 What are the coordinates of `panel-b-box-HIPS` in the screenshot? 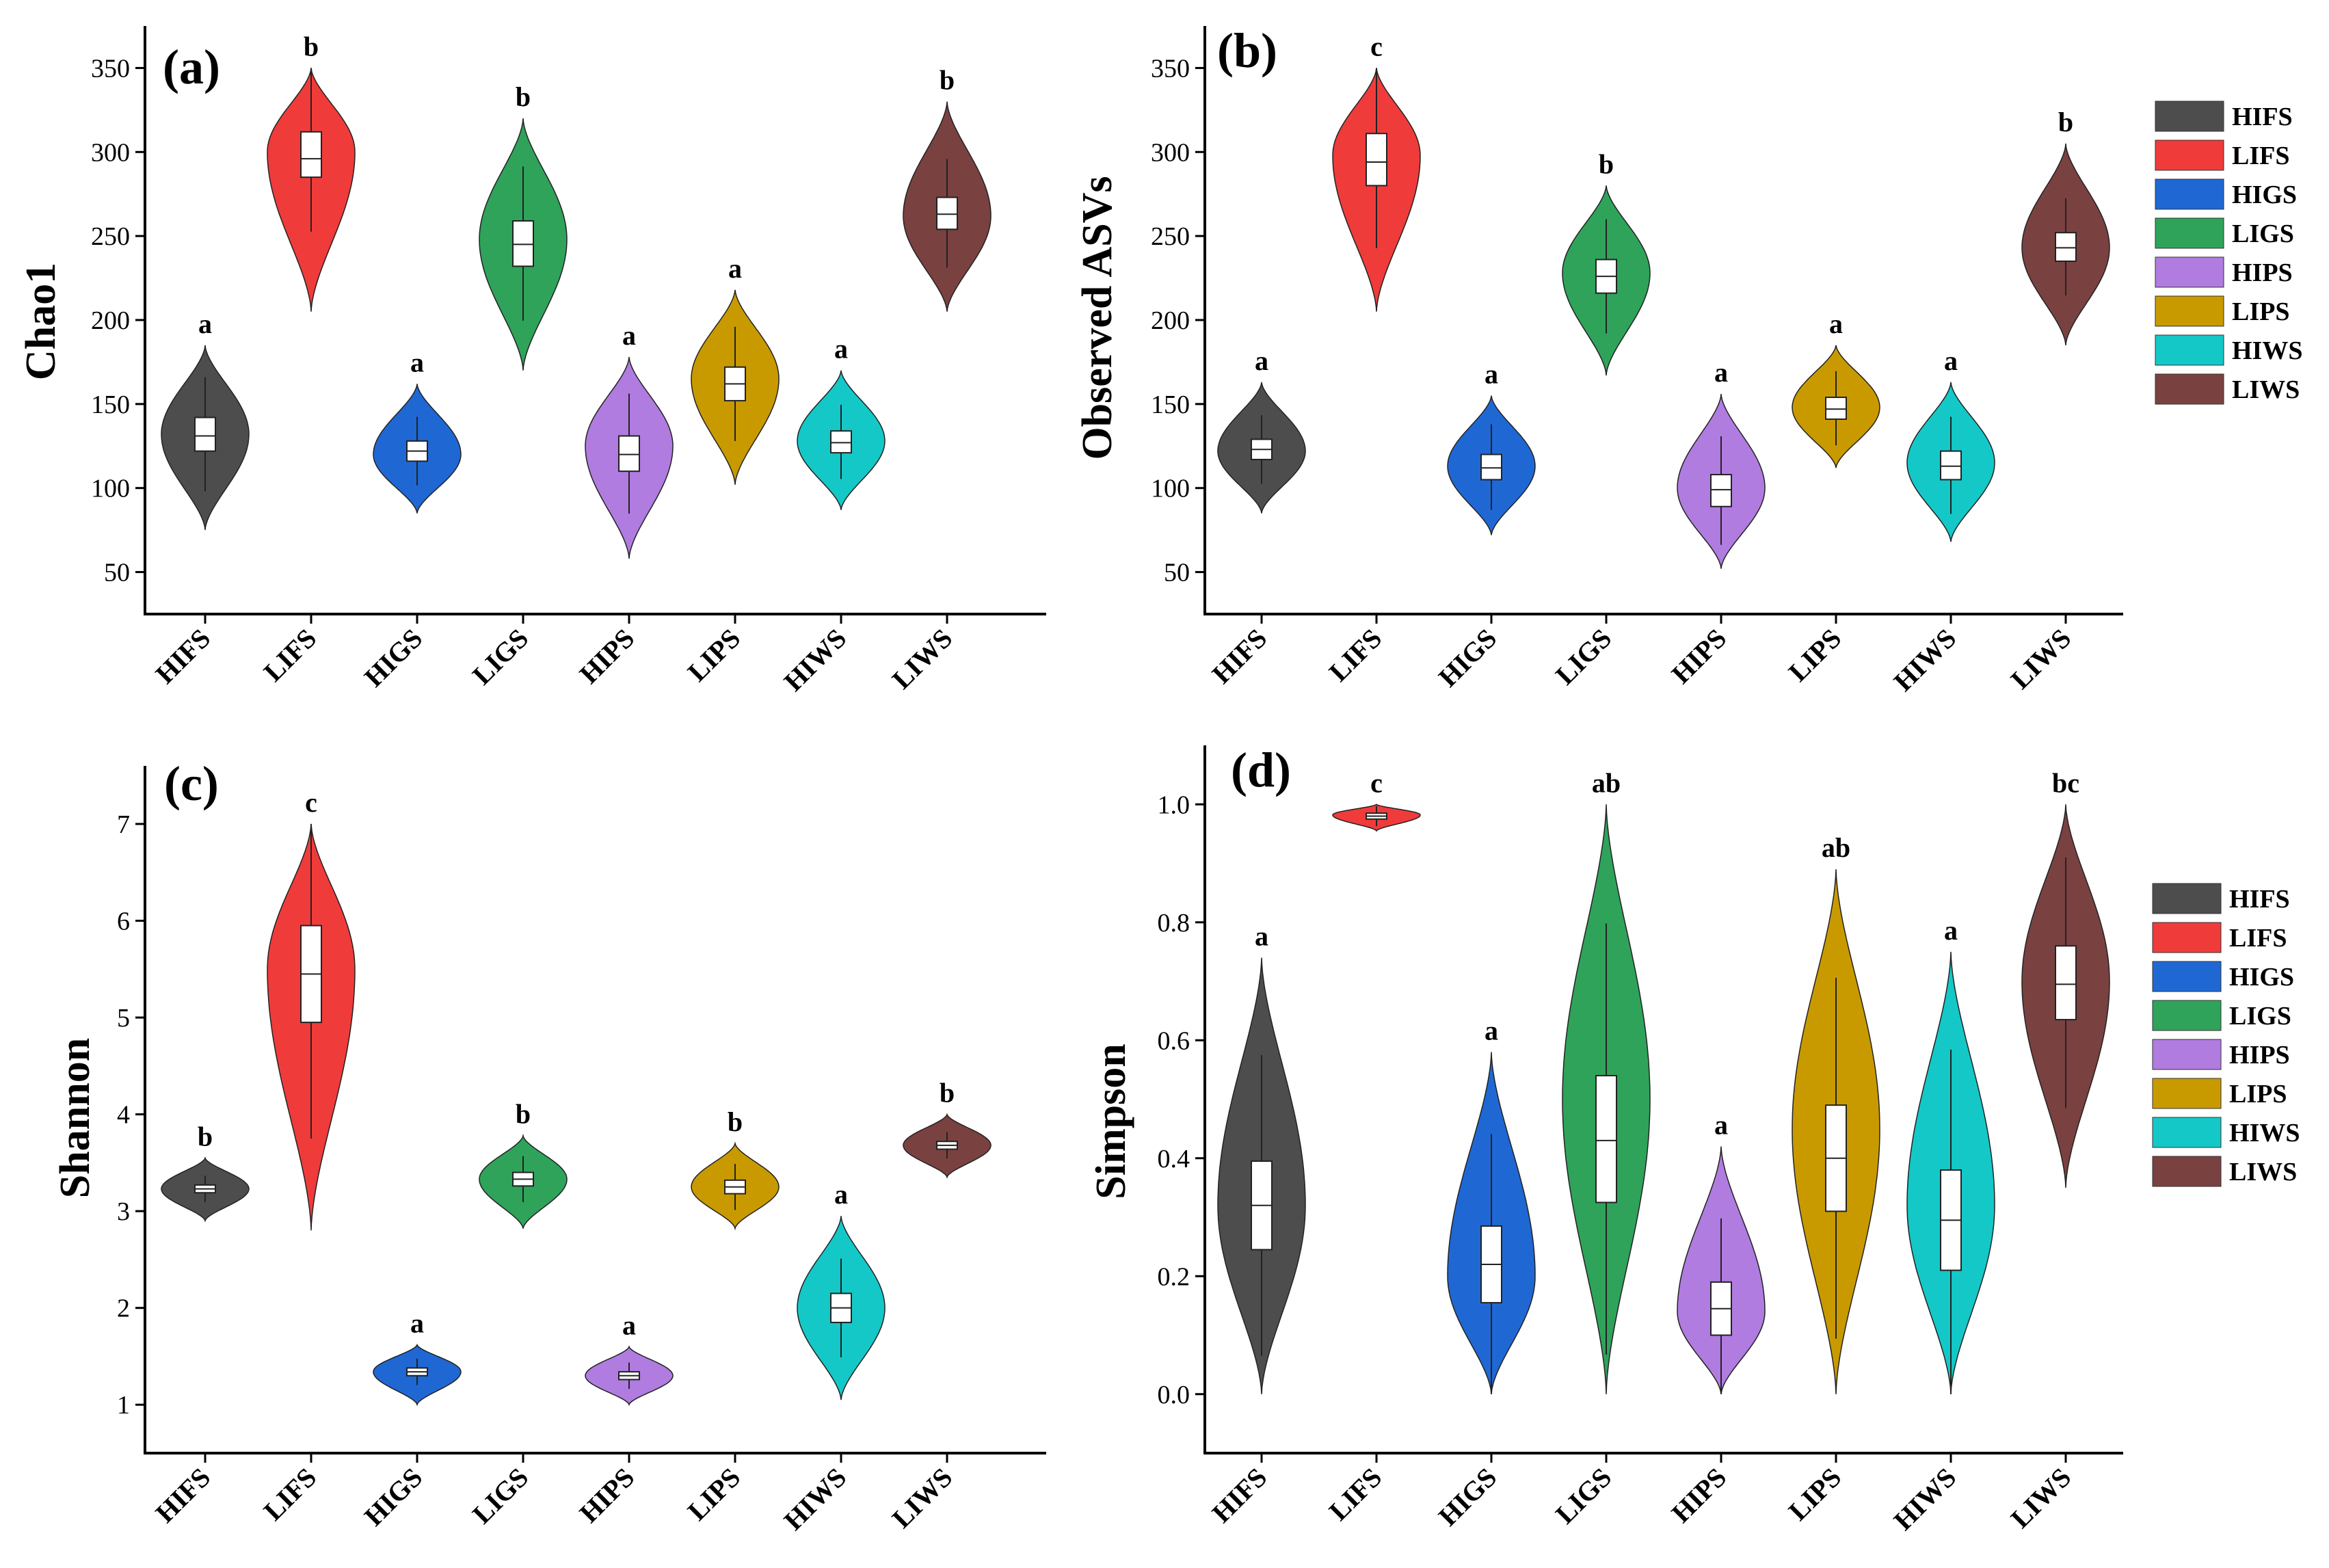 It's located at (1721, 490).